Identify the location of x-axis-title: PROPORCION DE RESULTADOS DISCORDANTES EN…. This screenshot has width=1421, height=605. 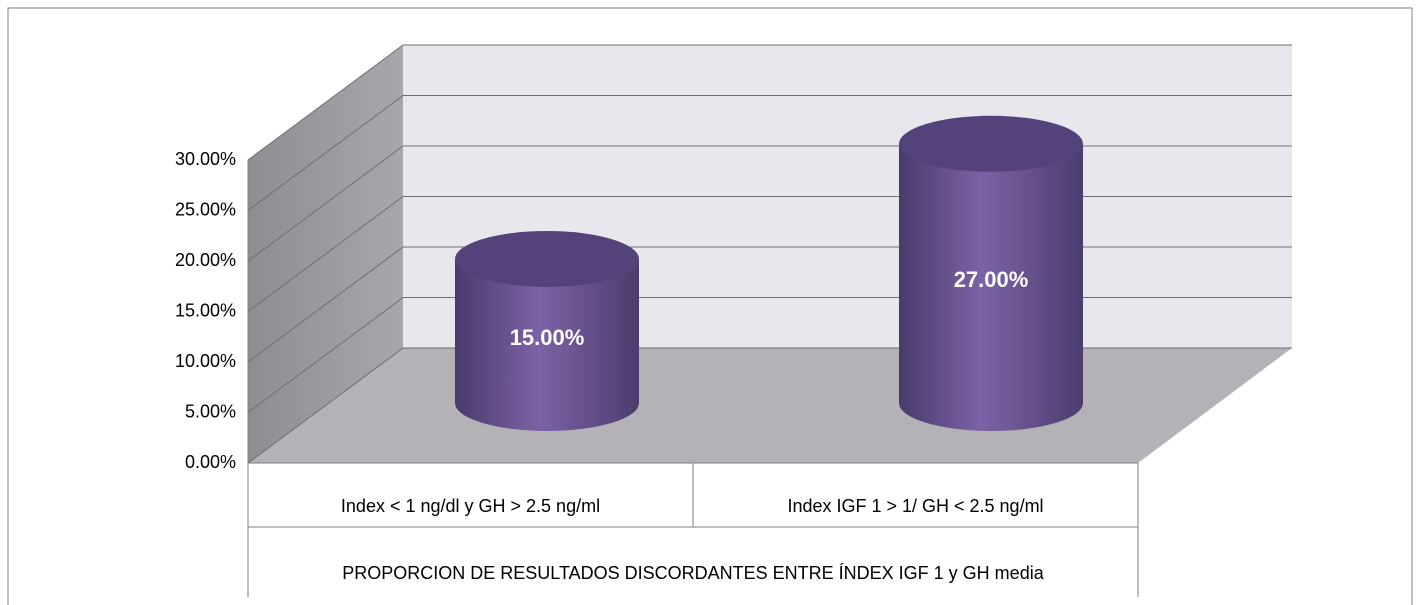
(693, 573).